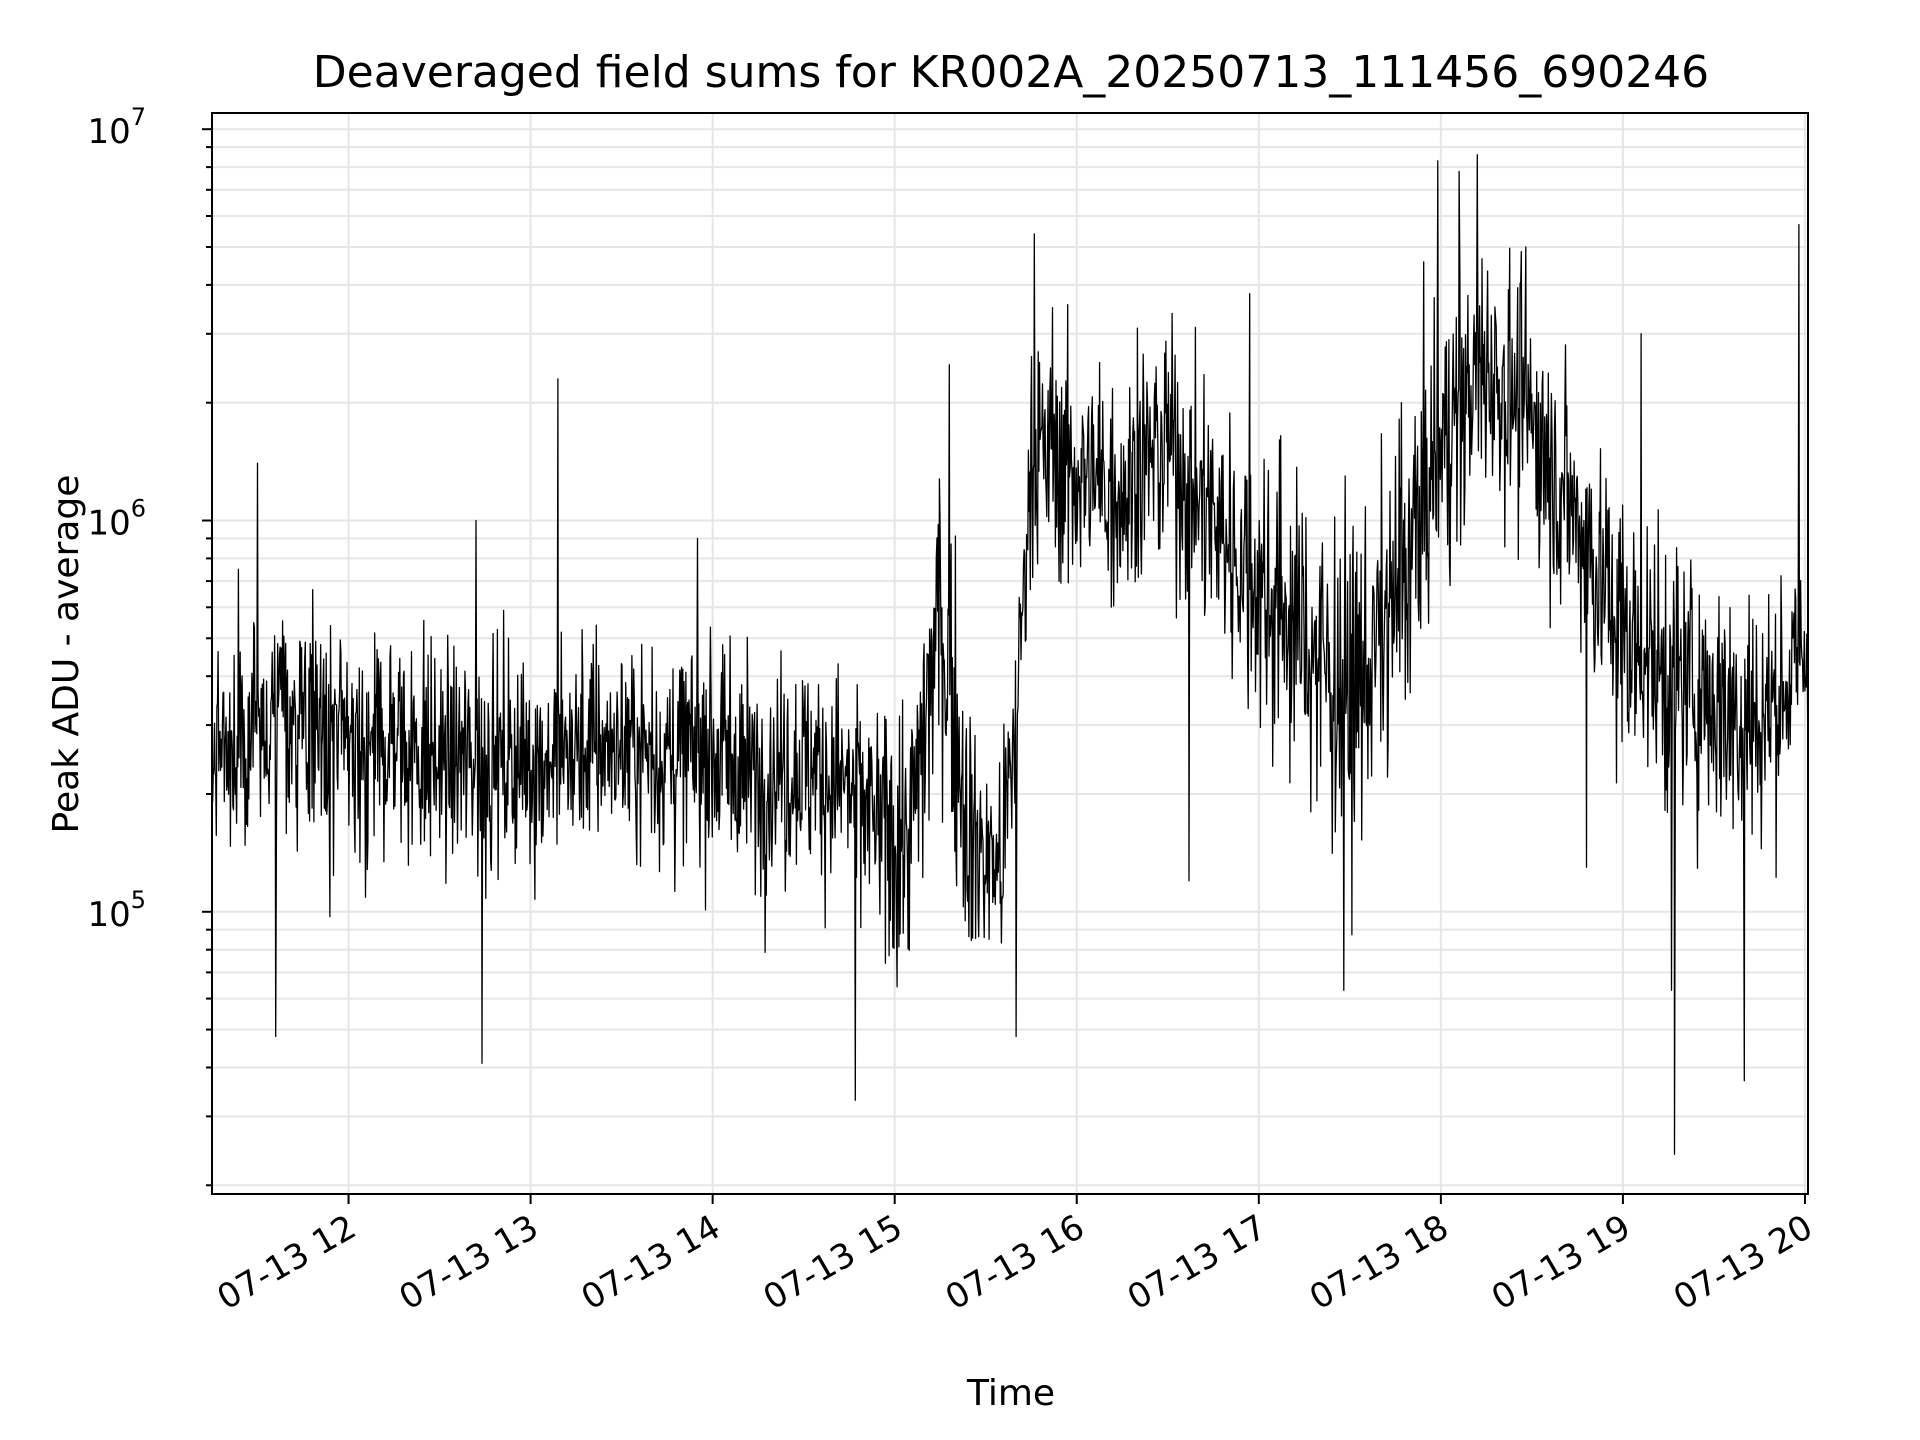 This screenshot has width=1920, height=1440. I want to click on y-tick-exponent: 7, so click(138, 117).